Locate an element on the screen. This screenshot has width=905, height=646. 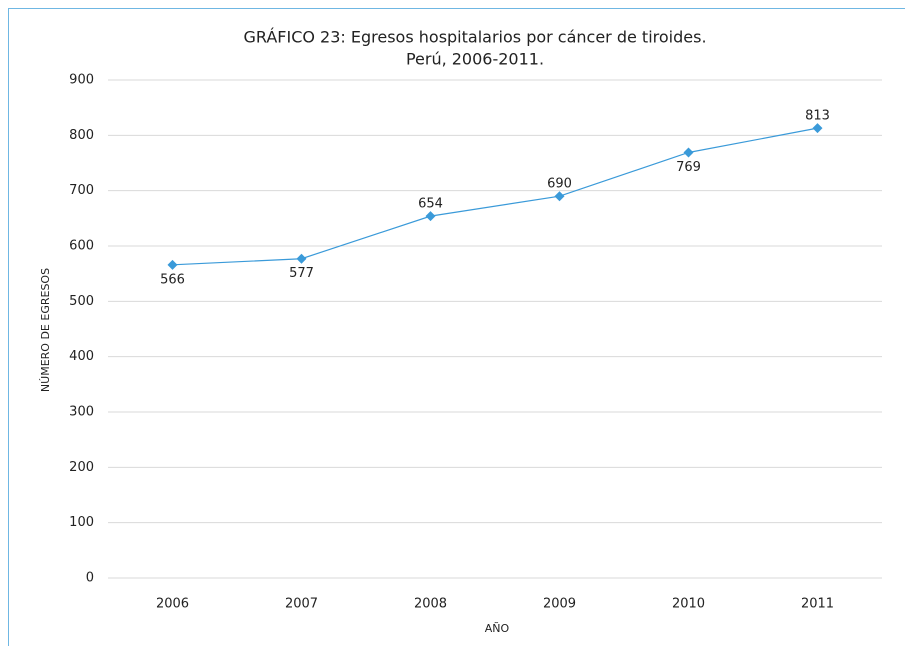
y-tick-label: 500 is located at coordinates (81, 301).